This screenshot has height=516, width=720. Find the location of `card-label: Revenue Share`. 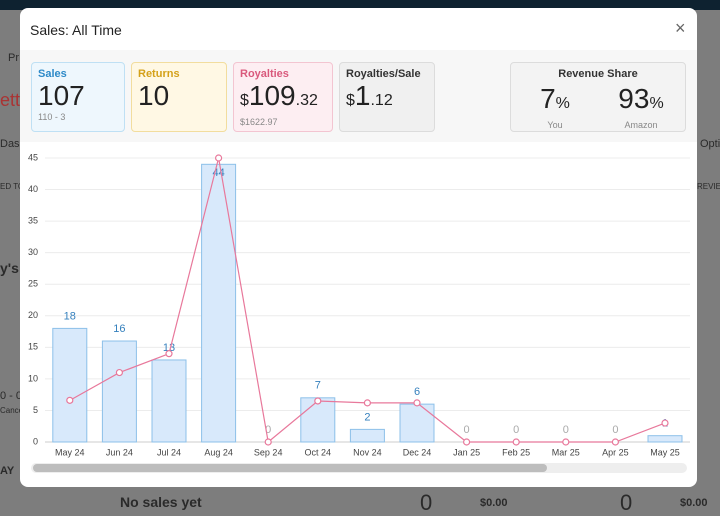

card-label: Revenue Share is located at coordinates (598, 74).